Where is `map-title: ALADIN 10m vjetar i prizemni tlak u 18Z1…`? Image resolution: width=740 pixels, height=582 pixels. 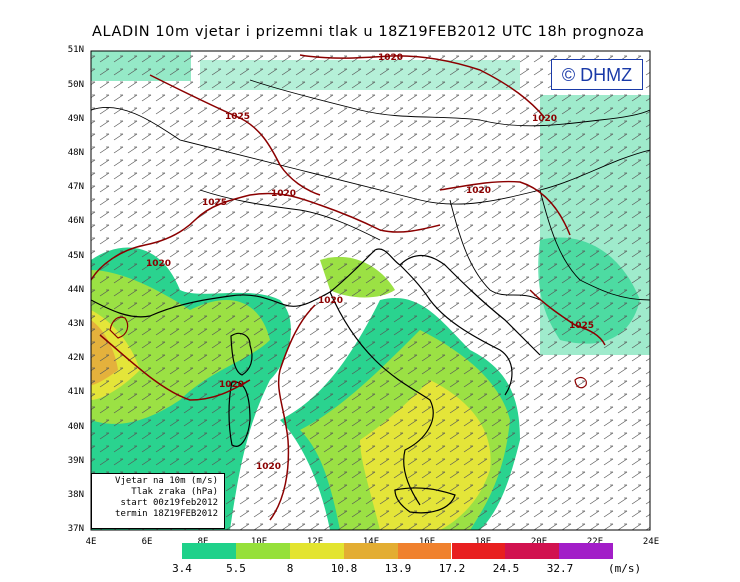 map-title: ALADIN 10m vjetar i prizemni tlak u 18Z1… is located at coordinates (377, 24).